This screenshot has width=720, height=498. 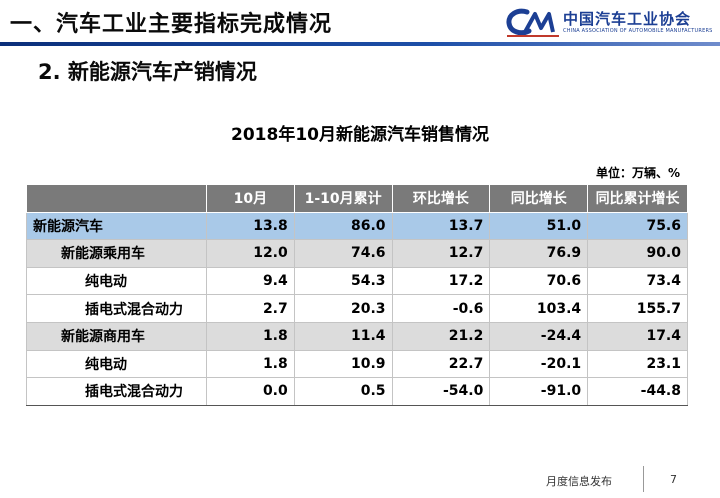 I want to click on table-cell: -24.4, so click(x=539, y=336).